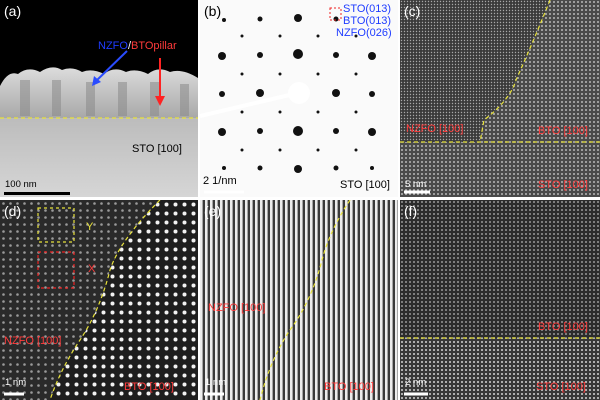 This screenshot has height=400, width=600. What do you see at coordinates (367, 9) in the screenshot?
I see `legend-sto: STO(013)` at bounding box center [367, 9].